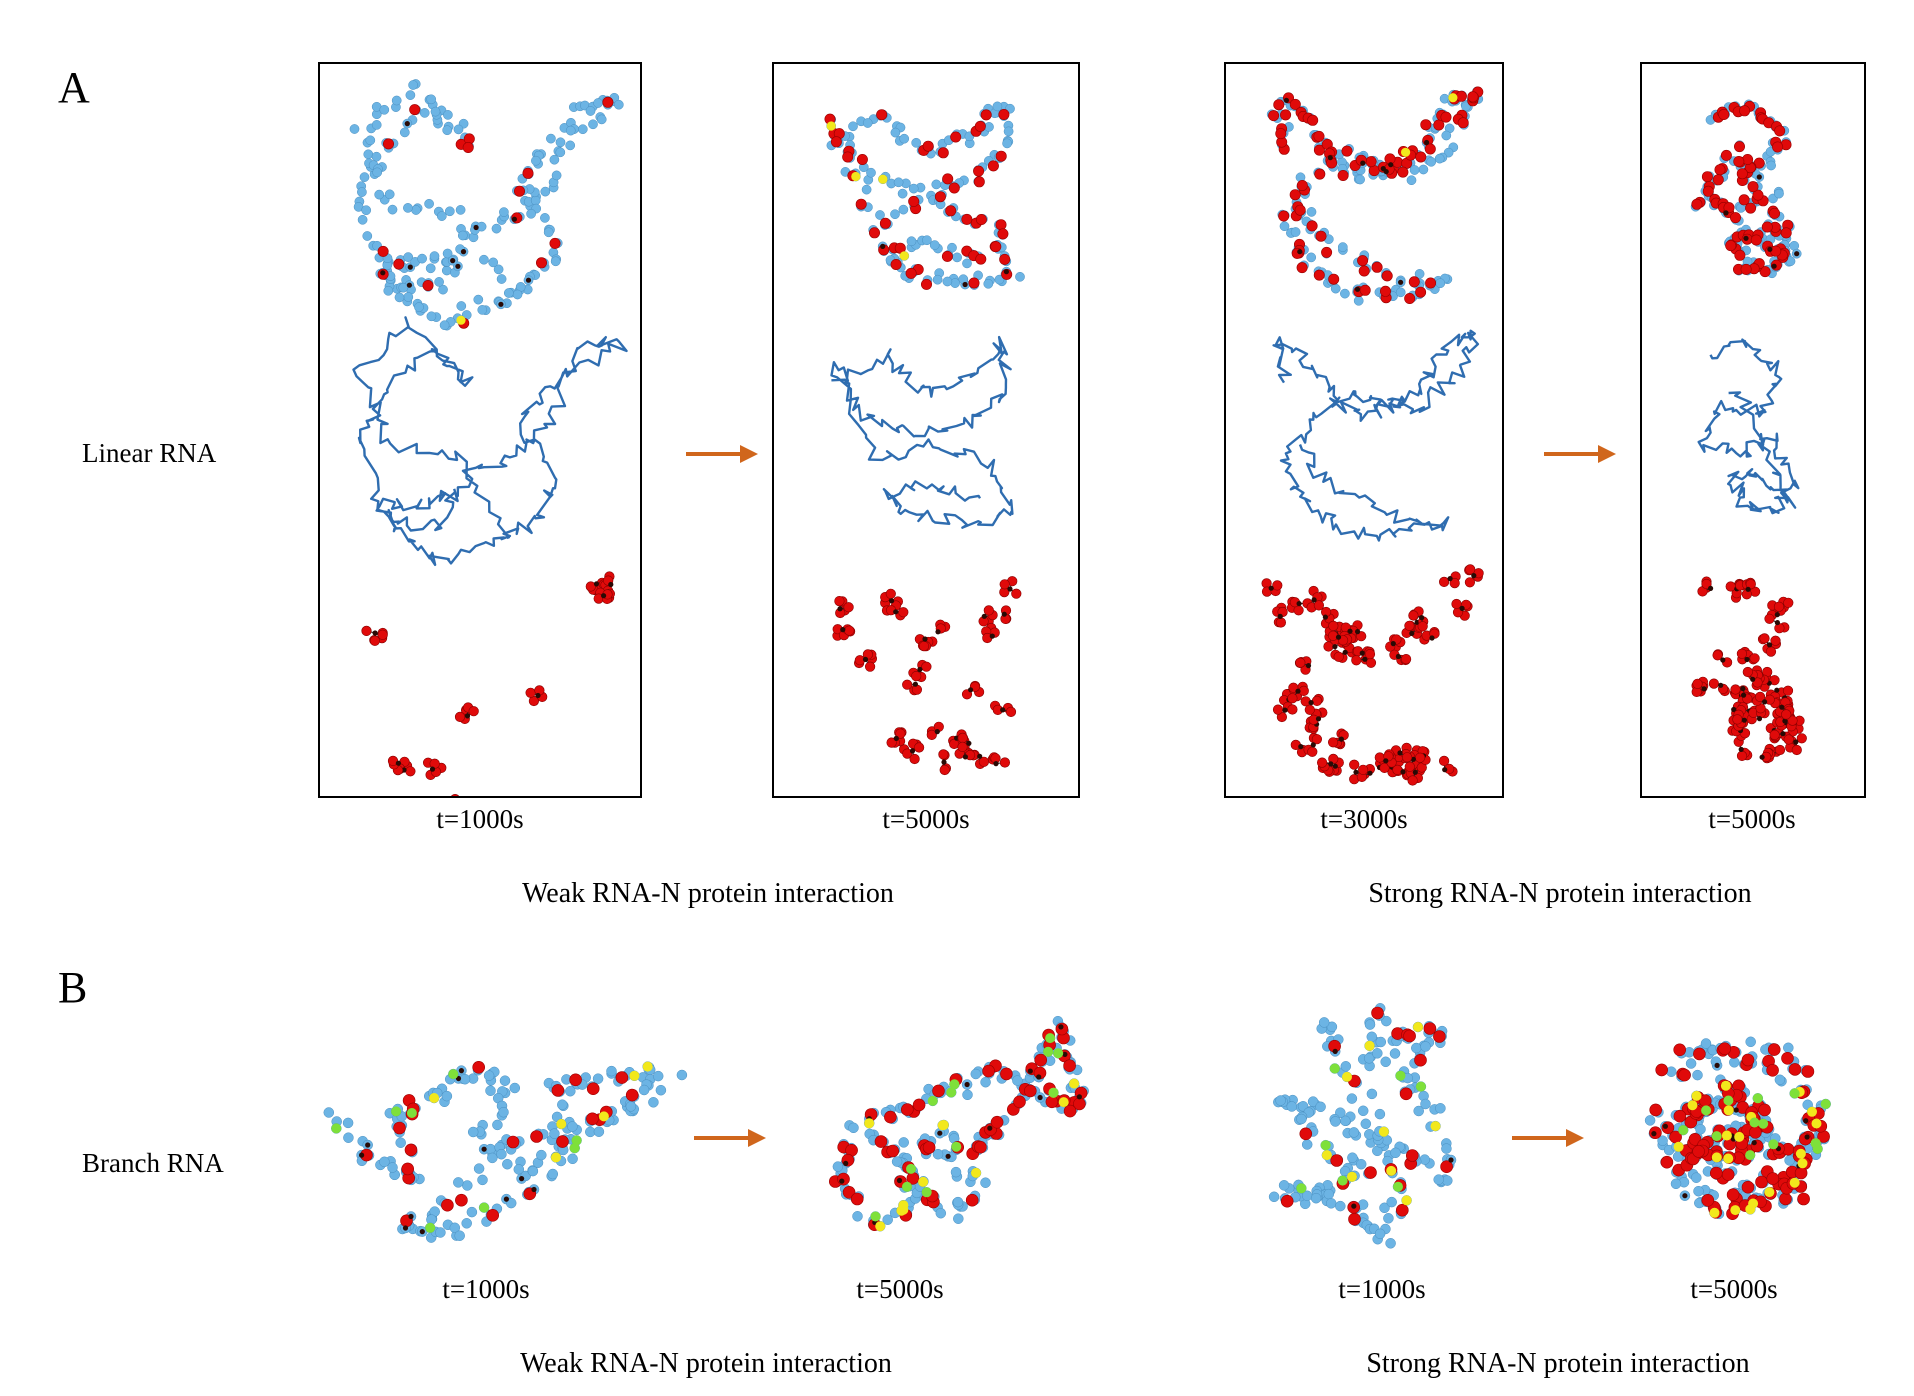  I want to click on sim-a-strong-t3000, so click(1372, 436).